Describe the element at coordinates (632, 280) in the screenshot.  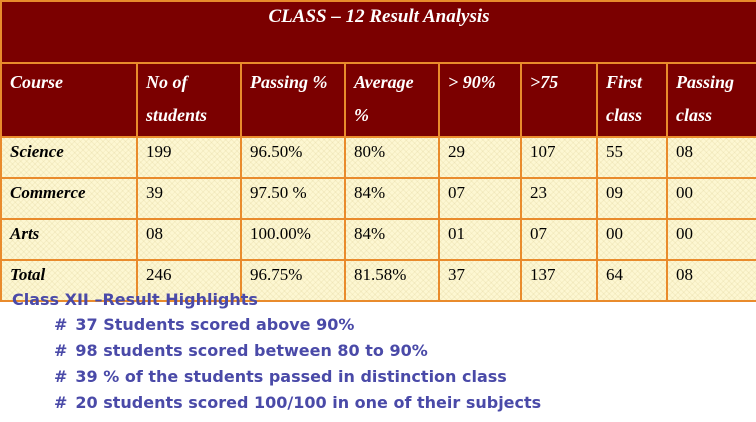
I see `first-class-cell: 64` at that location.